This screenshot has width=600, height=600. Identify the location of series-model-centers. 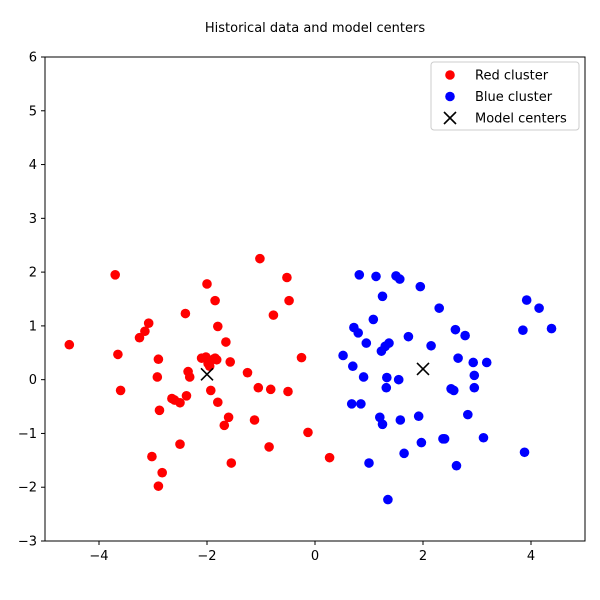
(315, 371).